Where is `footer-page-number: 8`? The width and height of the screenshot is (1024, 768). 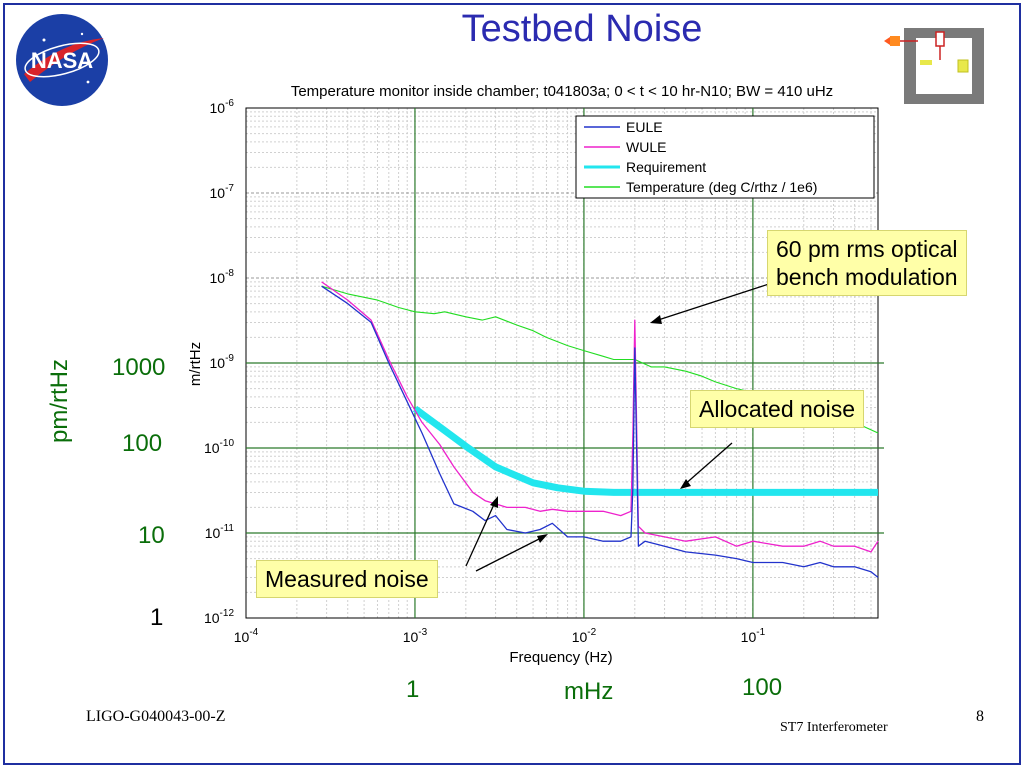 footer-page-number: 8 is located at coordinates (980, 716).